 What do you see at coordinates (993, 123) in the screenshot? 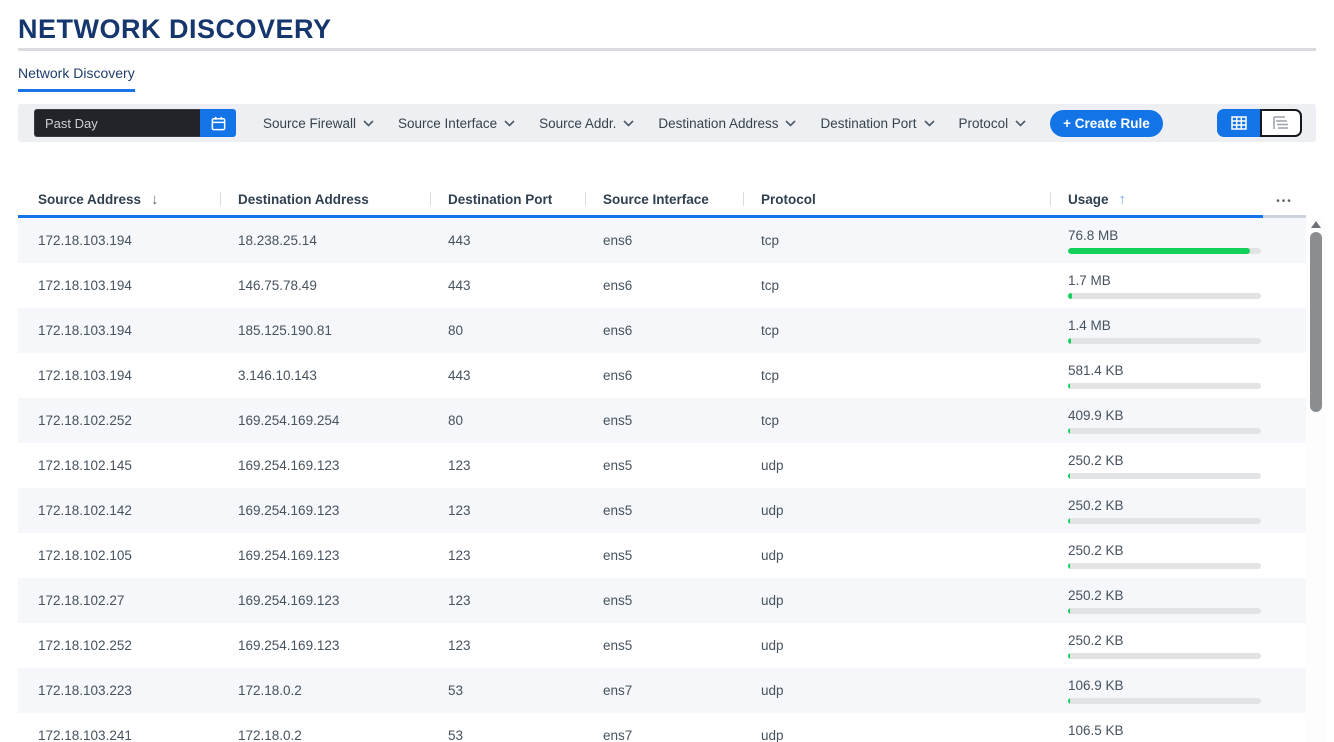
I see `filter-dropdown-protocol: Protocol` at bounding box center [993, 123].